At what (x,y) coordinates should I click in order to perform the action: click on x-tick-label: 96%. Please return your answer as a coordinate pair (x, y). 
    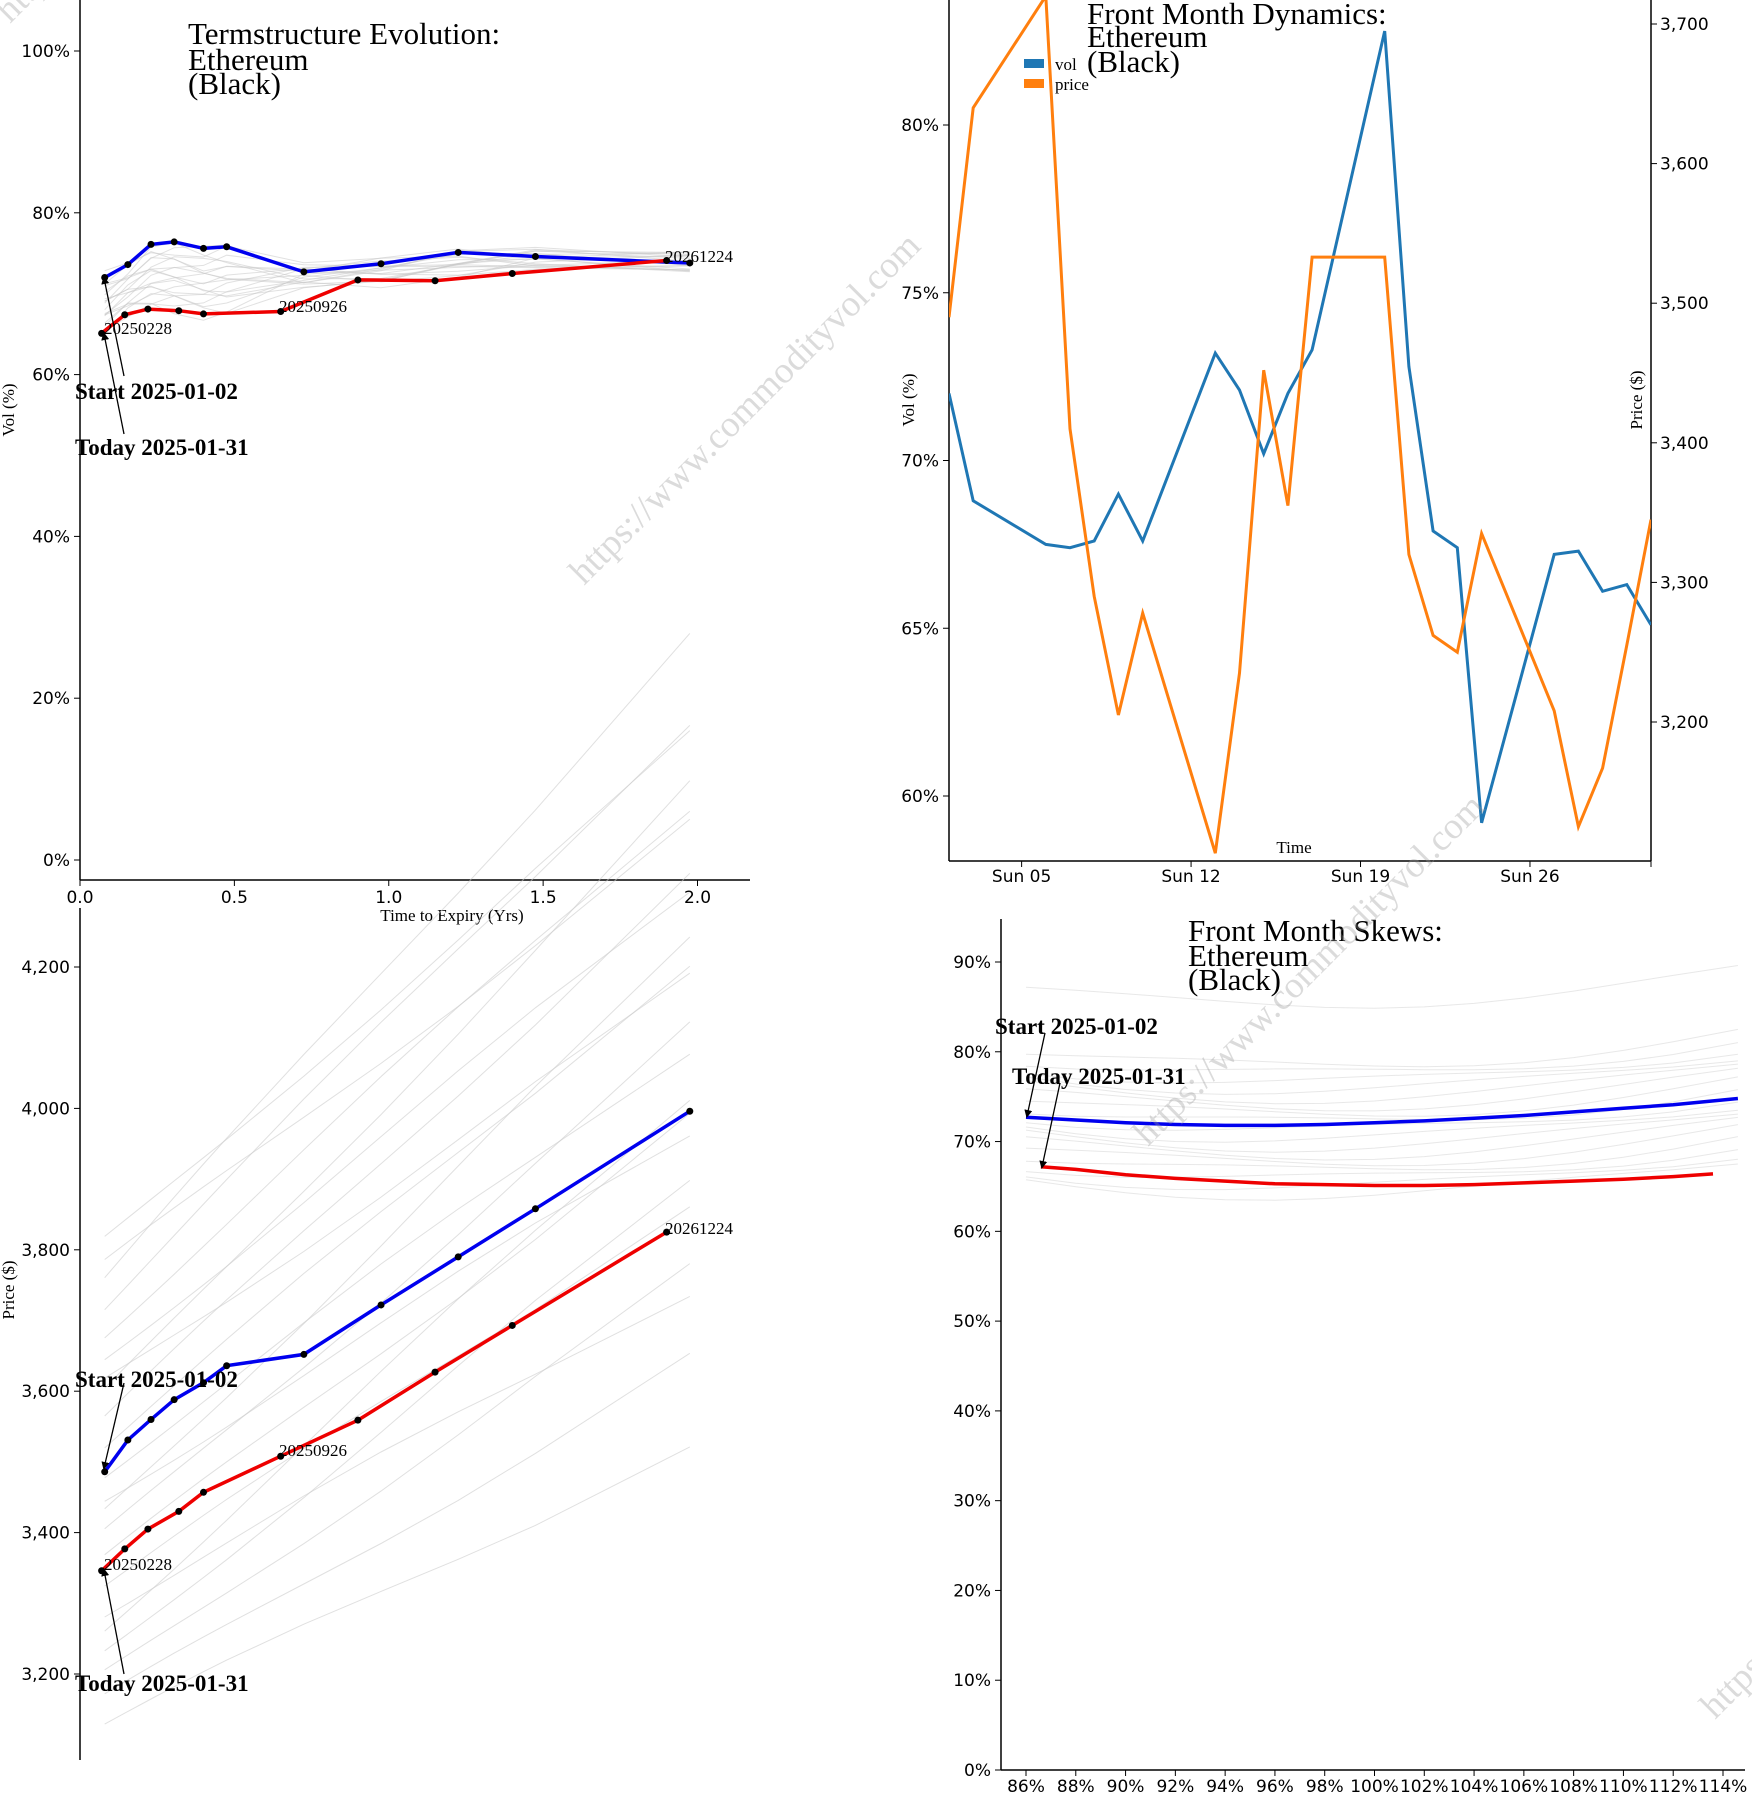
    Looking at the image, I should click on (1275, 1786).